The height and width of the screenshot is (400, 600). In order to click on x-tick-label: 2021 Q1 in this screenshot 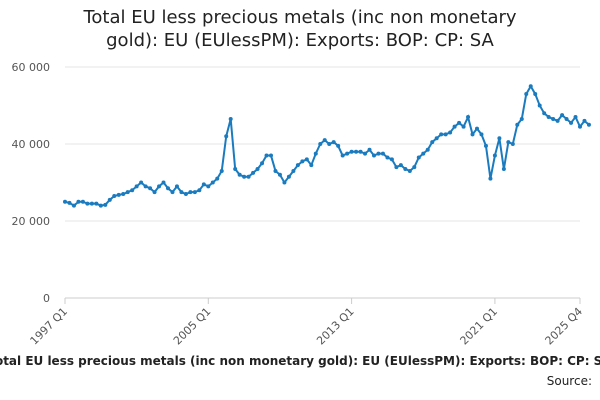, I will do `click(478, 326)`.